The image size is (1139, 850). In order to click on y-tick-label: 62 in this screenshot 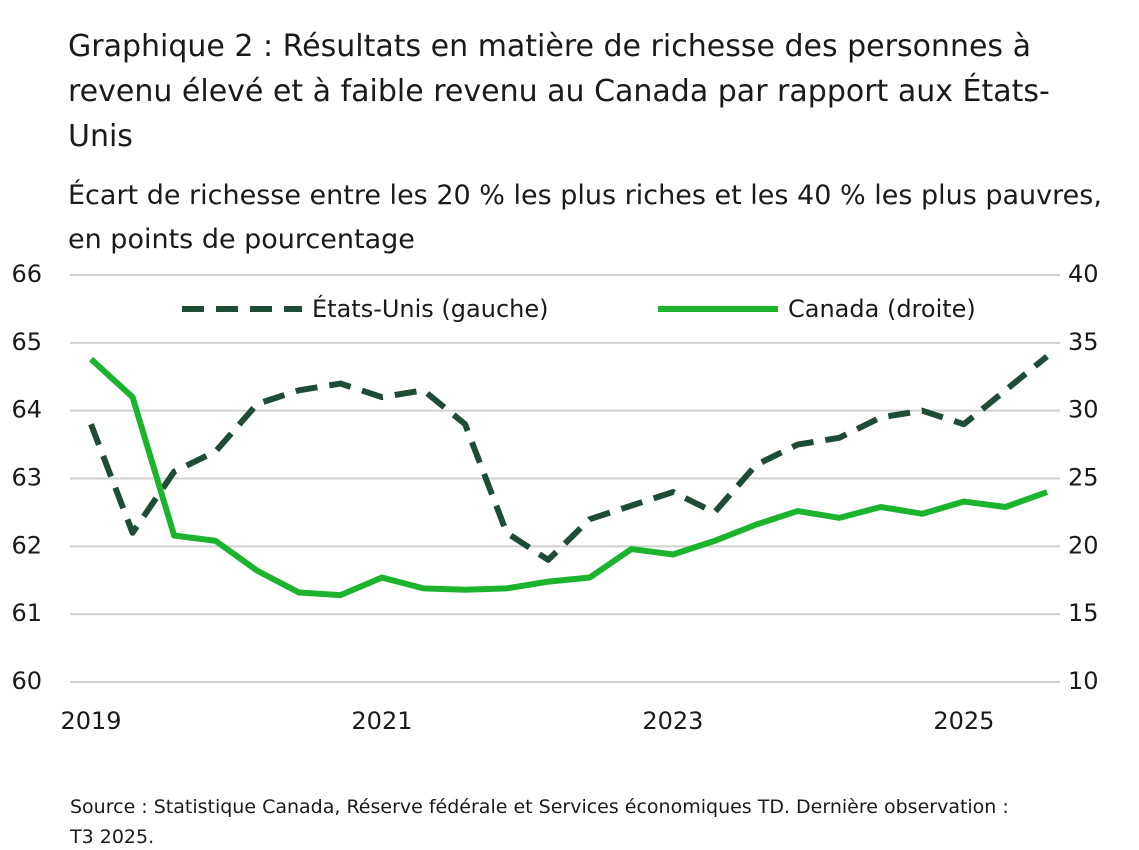, I will do `click(26, 545)`.